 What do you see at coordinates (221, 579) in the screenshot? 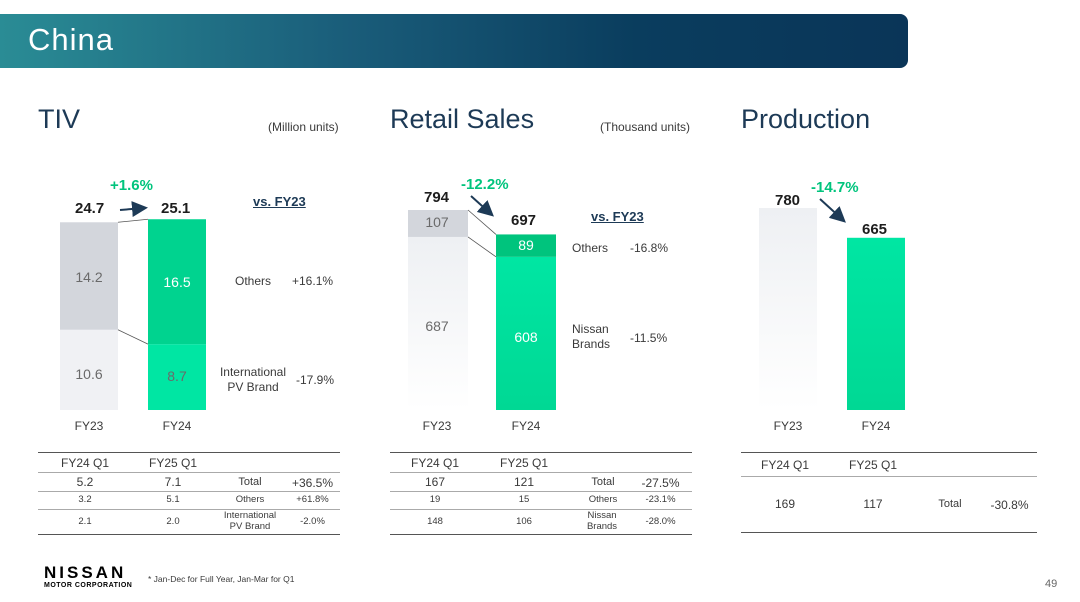
I see `footnote: * Jan-Dec for Full Year, Jan-Mar for Q1` at bounding box center [221, 579].